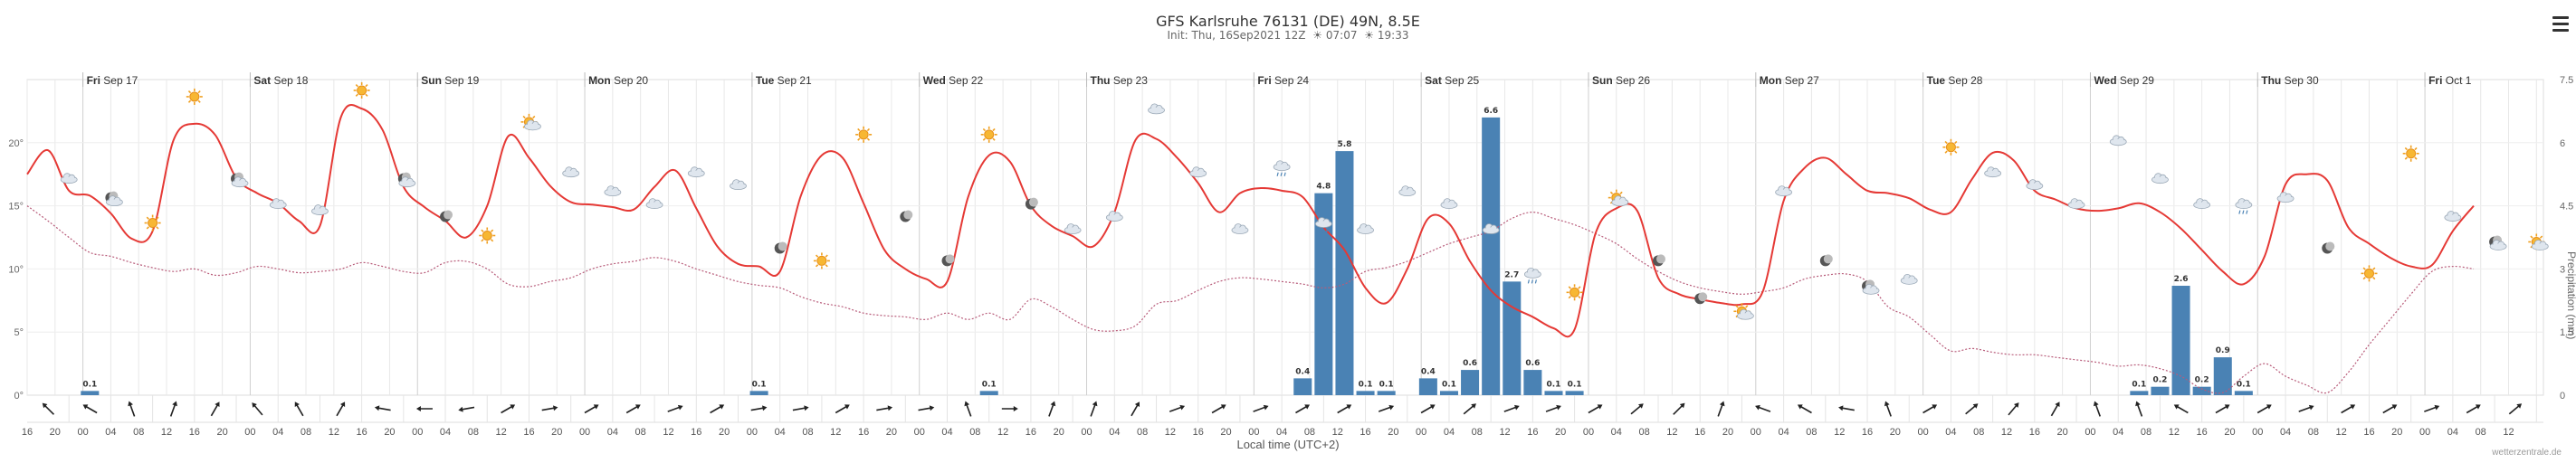 The height and width of the screenshot is (463, 2576). Describe the element at coordinates (450, 81) in the screenshot. I see `day-label: Sun Sep 19` at that location.